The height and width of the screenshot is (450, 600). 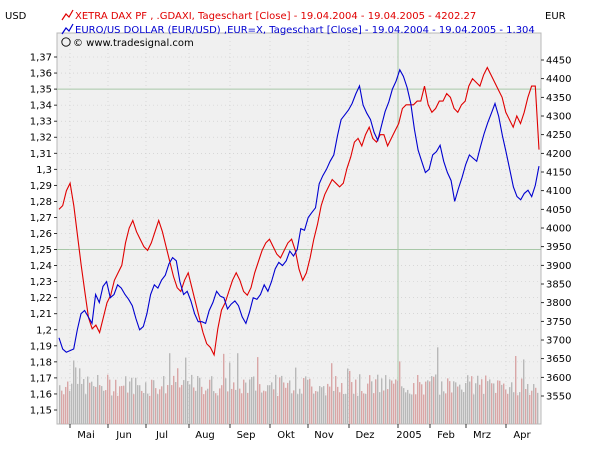 What do you see at coordinates (558, 378) in the screenshot?
I see `right-tick-label: 3600` at bounding box center [558, 378].